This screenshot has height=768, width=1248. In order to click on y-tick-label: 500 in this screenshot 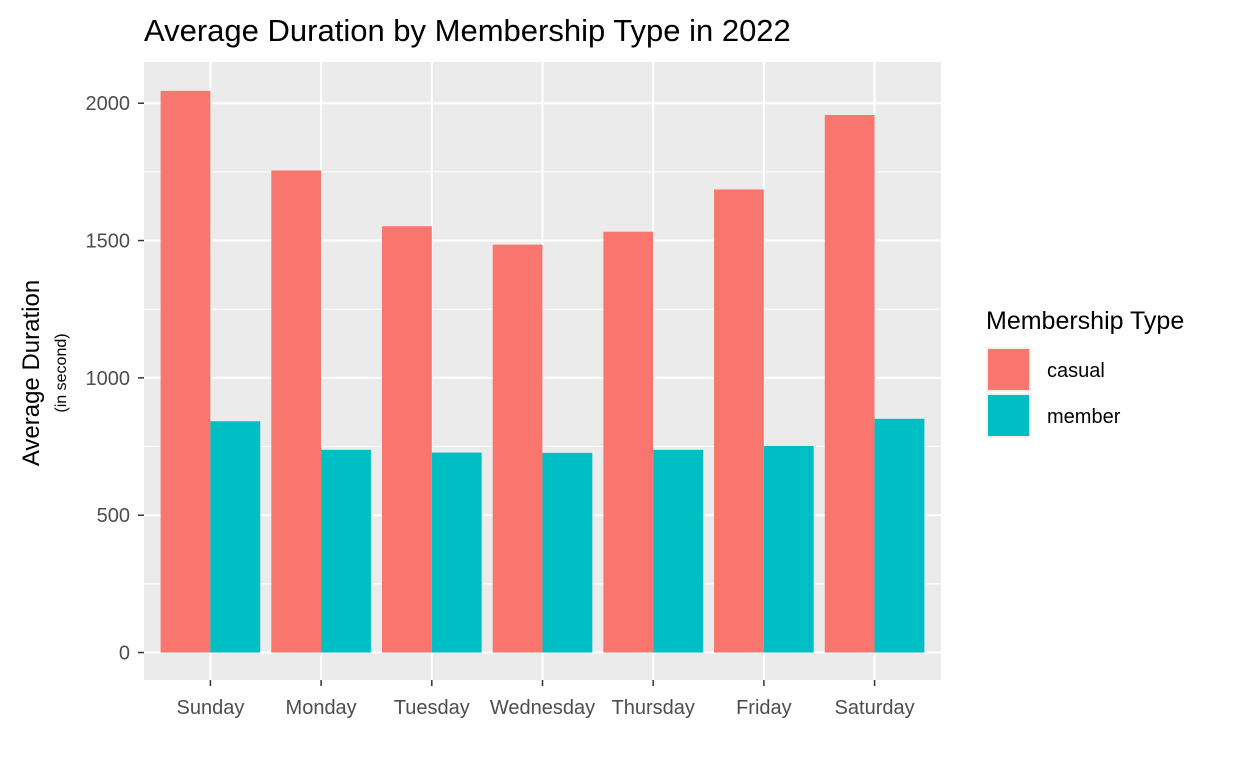, I will do `click(113, 516)`.